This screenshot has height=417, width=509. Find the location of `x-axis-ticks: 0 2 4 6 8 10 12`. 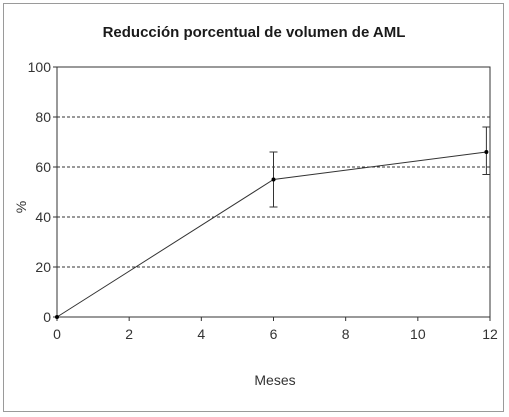

x-axis-ticks: 0 2 4 6 8 10 12 is located at coordinates (275, 329).